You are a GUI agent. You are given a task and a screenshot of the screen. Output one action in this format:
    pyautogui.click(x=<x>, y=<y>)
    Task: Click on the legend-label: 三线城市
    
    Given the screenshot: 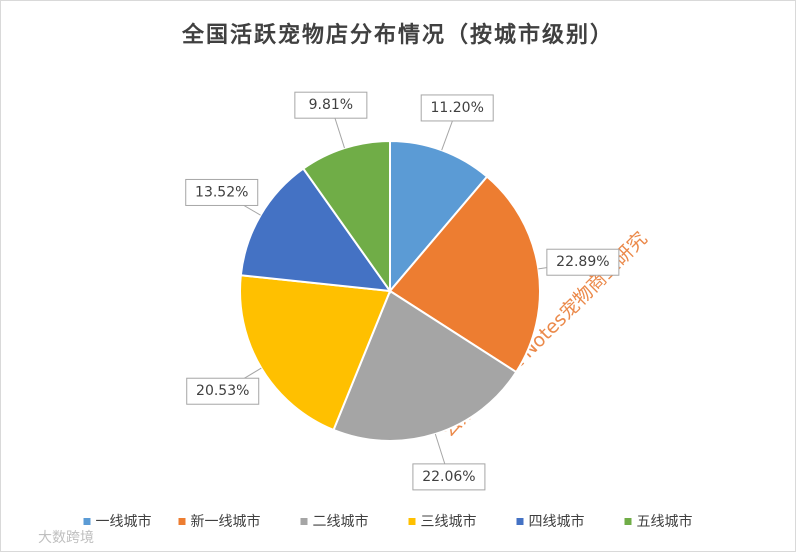 What is the action you would take?
    pyautogui.click(x=449, y=521)
    